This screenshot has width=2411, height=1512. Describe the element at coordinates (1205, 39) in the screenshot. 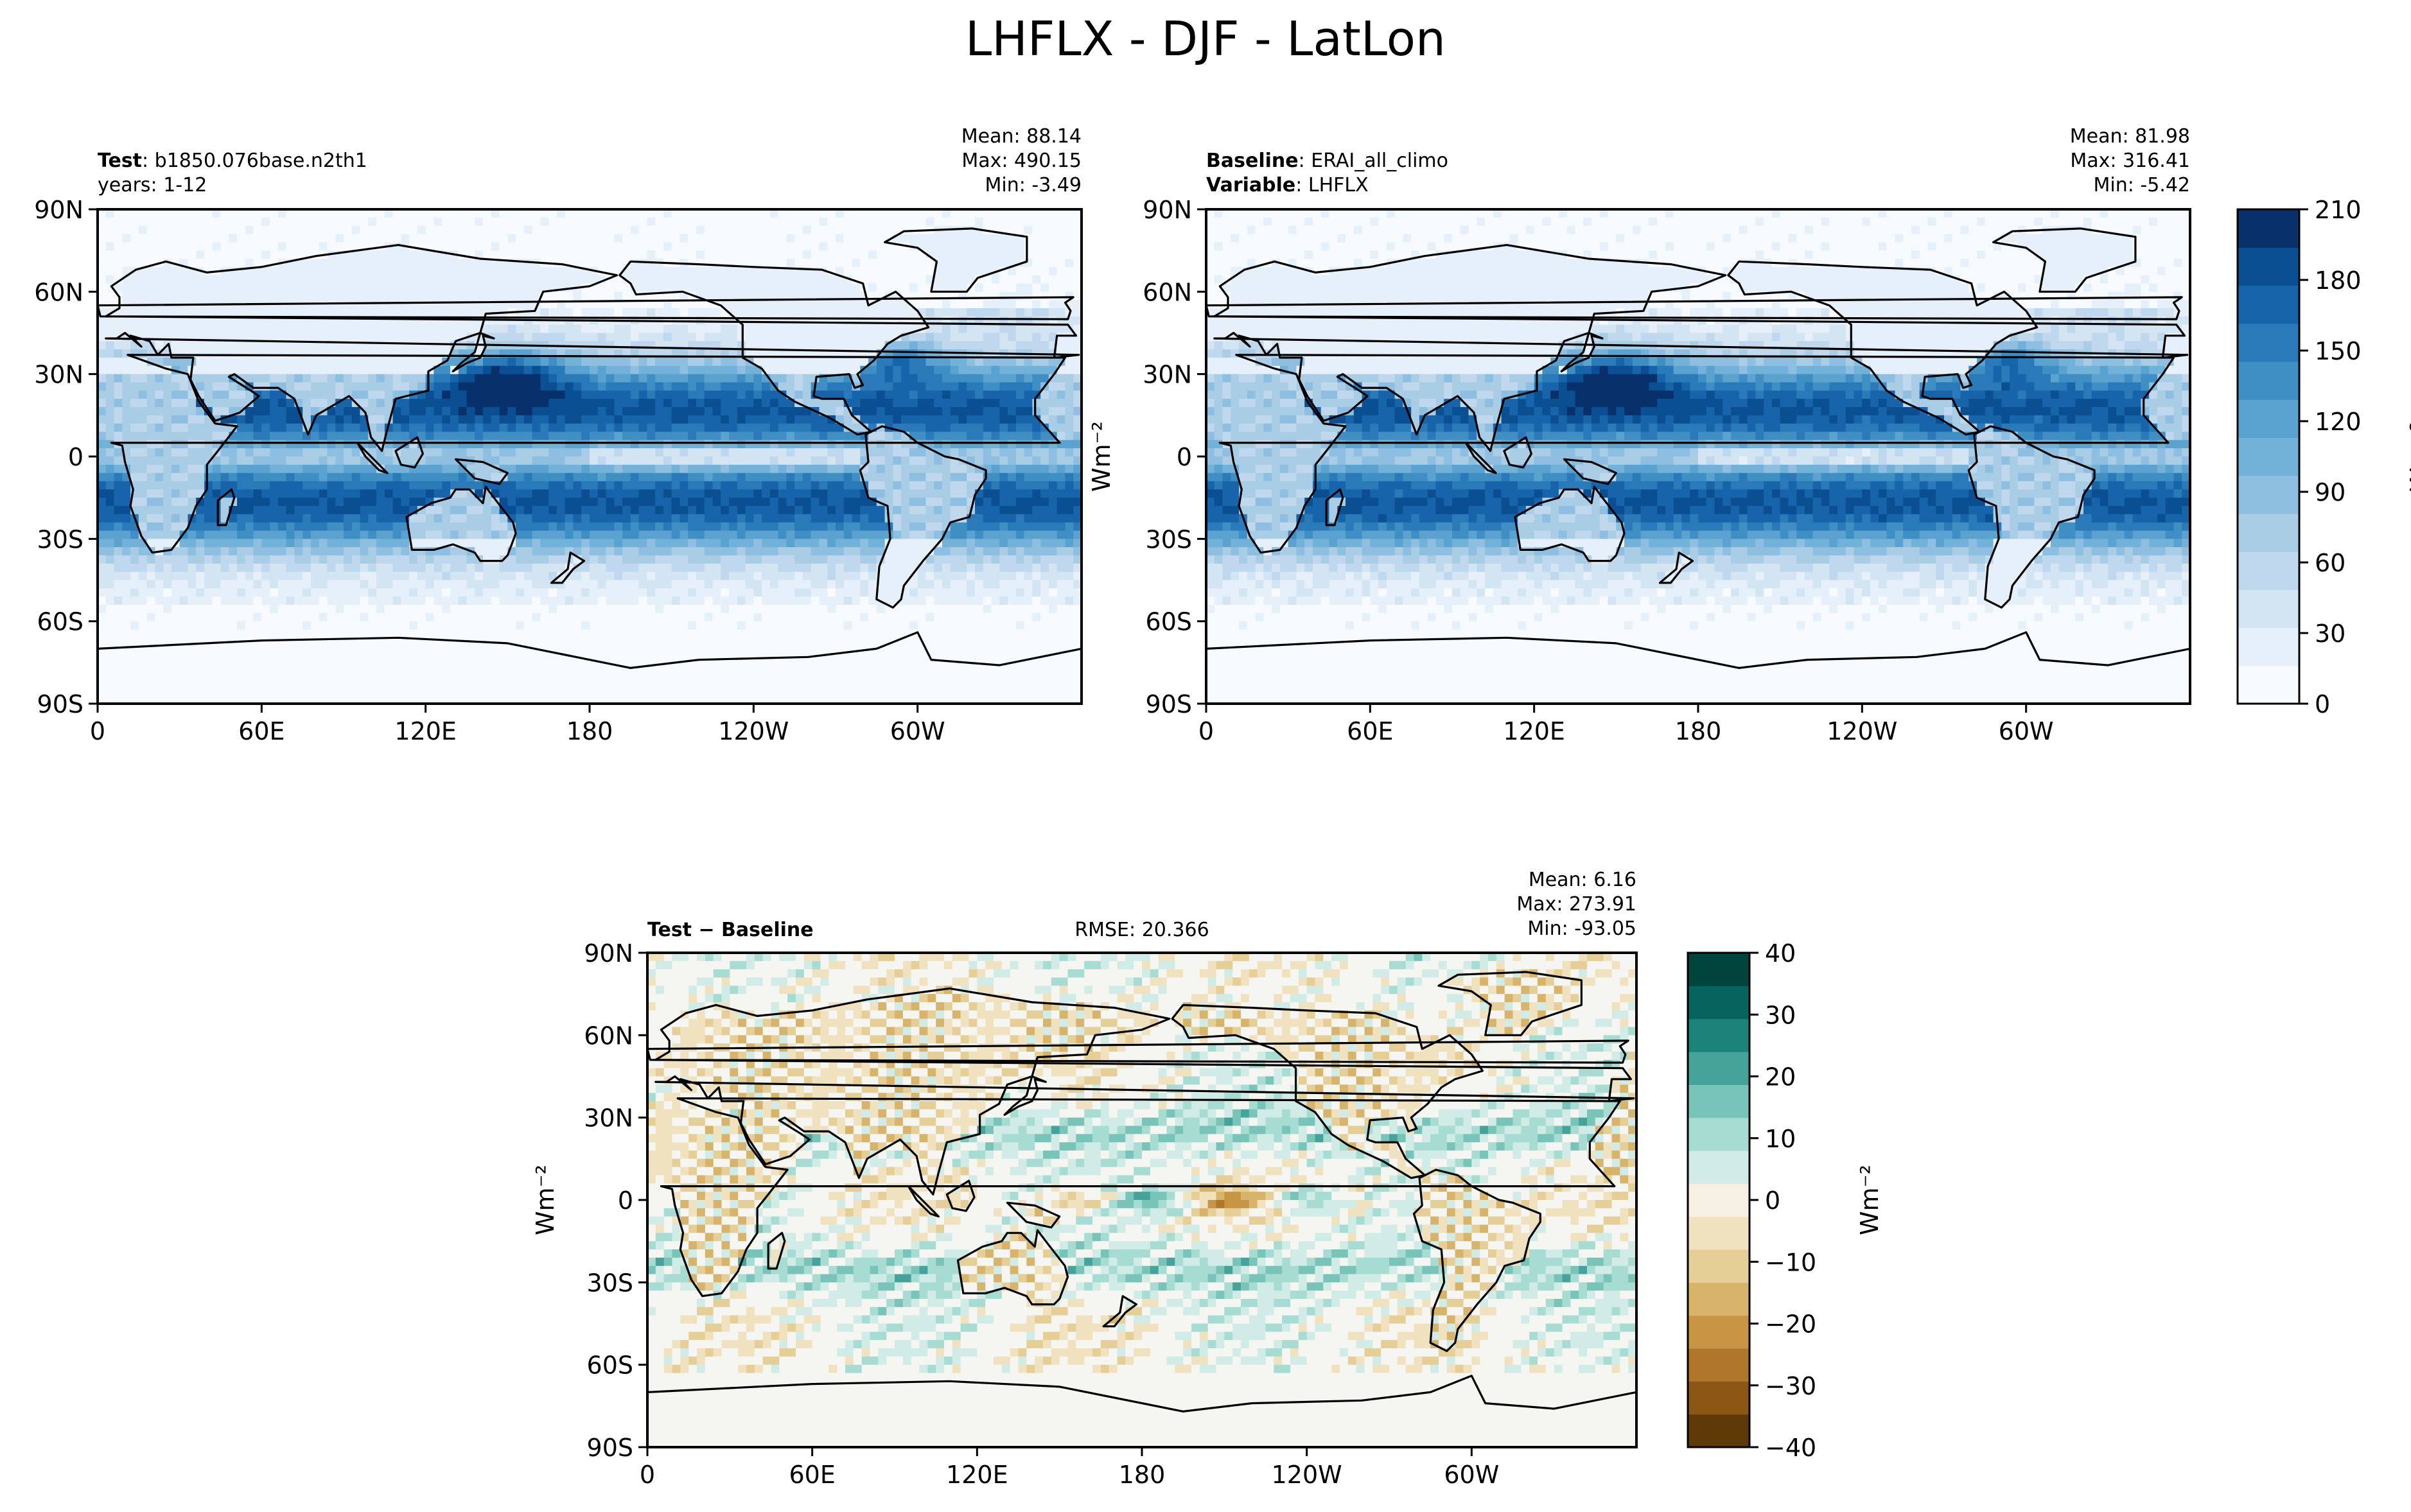

I see `figure-title: LHFLX - DJF - LatLon` at that location.